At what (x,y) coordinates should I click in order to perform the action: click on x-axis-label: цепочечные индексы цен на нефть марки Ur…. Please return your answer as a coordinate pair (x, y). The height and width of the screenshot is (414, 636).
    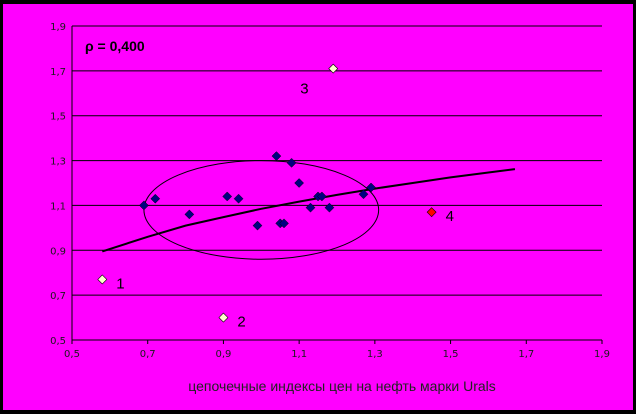
    Looking at the image, I should click on (342, 386).